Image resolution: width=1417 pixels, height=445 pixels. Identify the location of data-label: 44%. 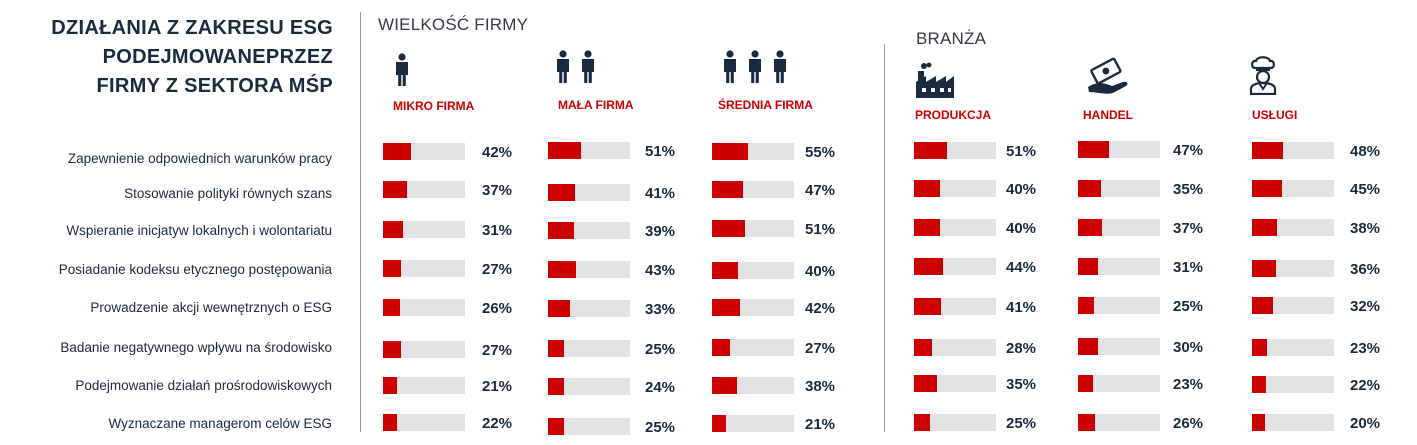
(1021, 267).